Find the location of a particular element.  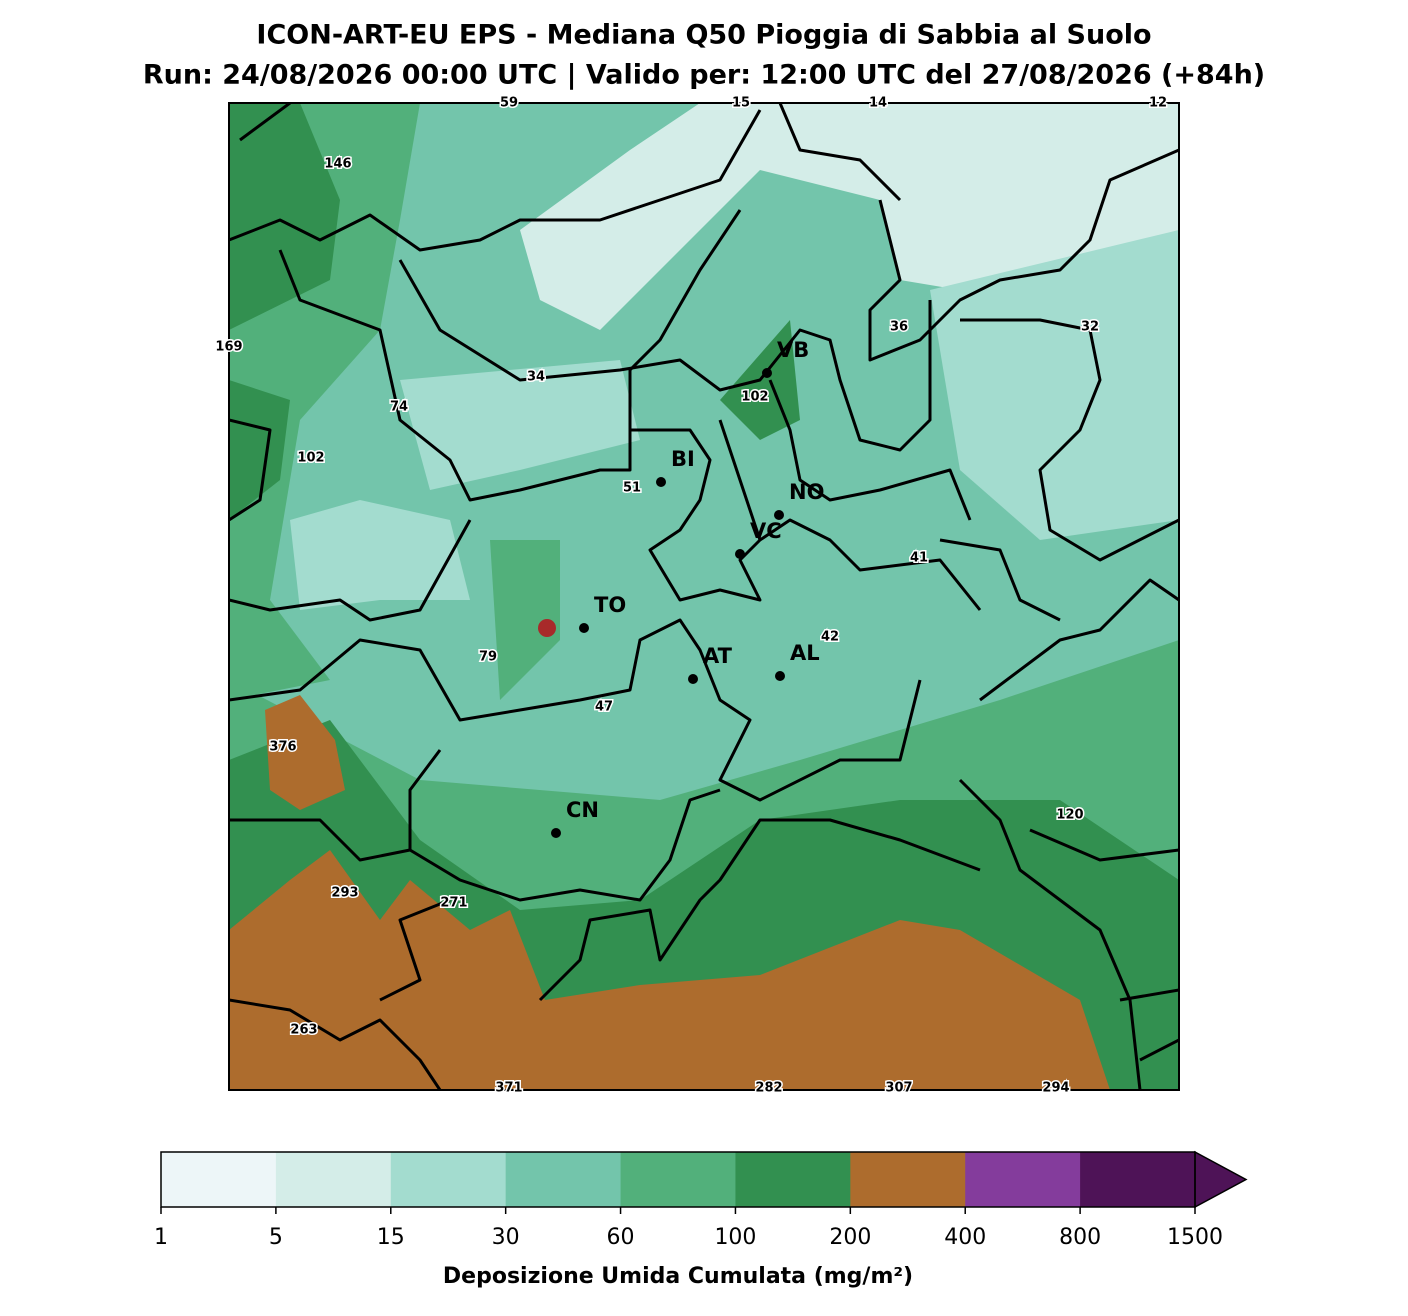

city-label: NO is located at coordinates (806, 492).